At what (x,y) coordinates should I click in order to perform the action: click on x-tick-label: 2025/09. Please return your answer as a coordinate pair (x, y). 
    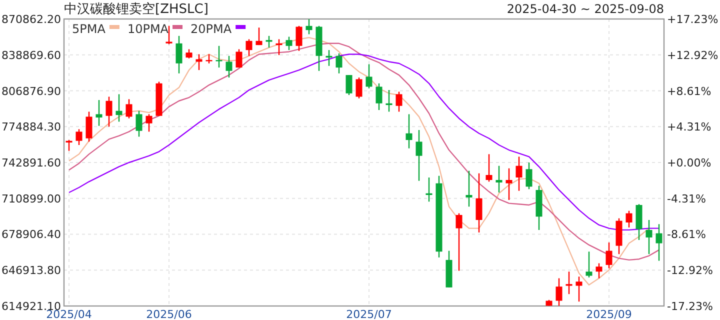
    Looking at the image, I should click on (609, 314).